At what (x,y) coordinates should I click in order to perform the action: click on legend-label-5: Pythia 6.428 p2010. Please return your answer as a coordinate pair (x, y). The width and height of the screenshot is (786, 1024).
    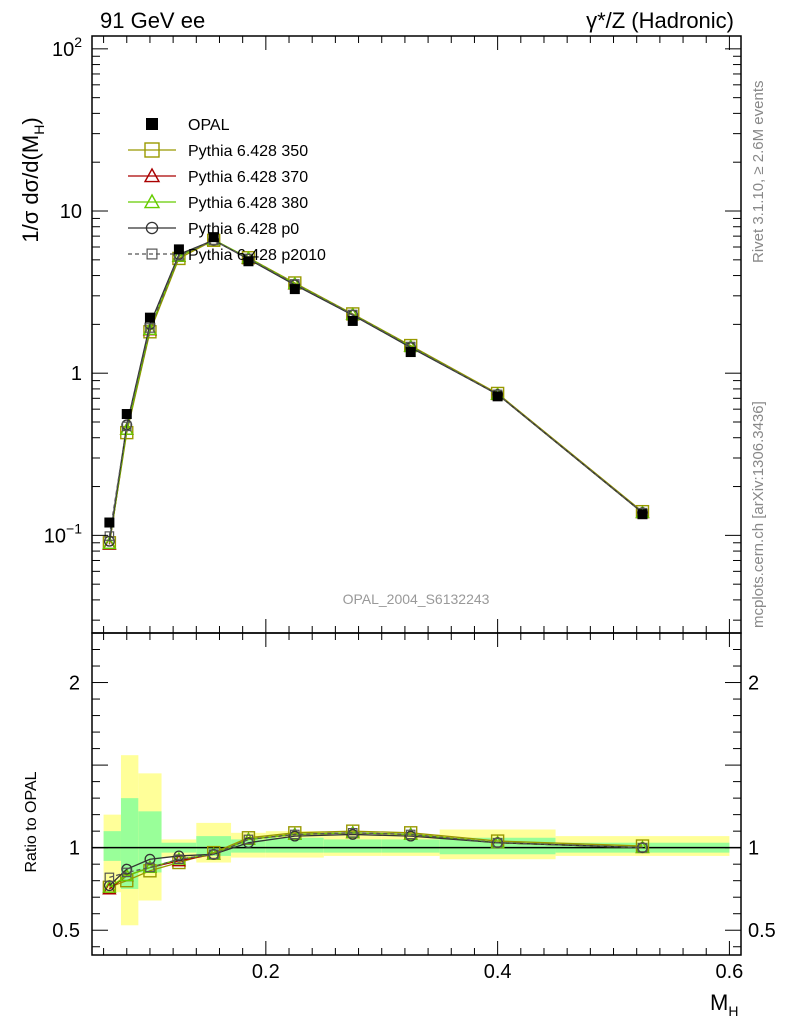
    Looking at the image, I should click on (257, 255).